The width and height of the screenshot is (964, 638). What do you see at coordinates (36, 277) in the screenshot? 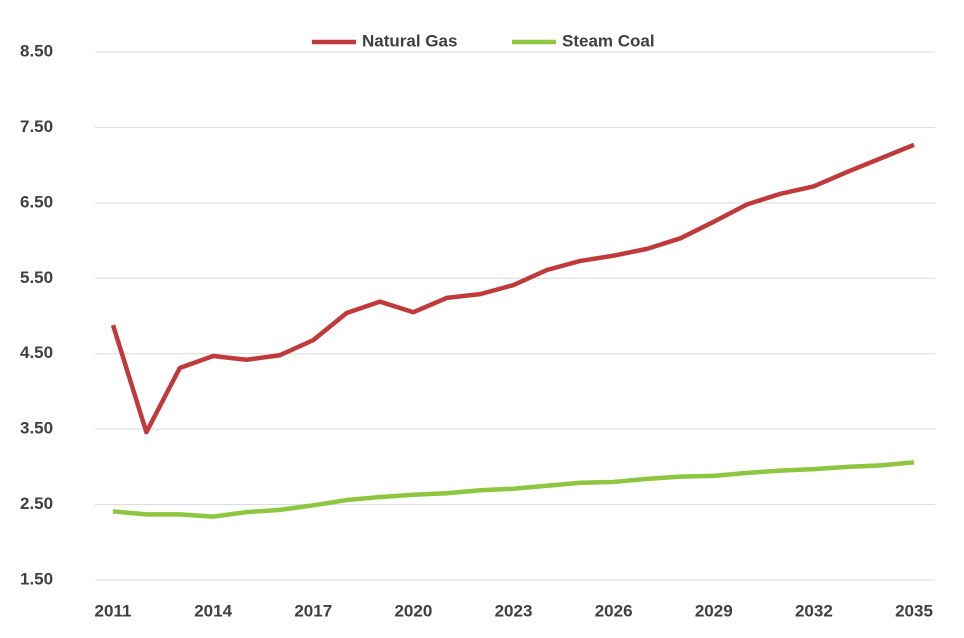
I see `y-tick-label: 5.50` at bounding box center [36, 277].